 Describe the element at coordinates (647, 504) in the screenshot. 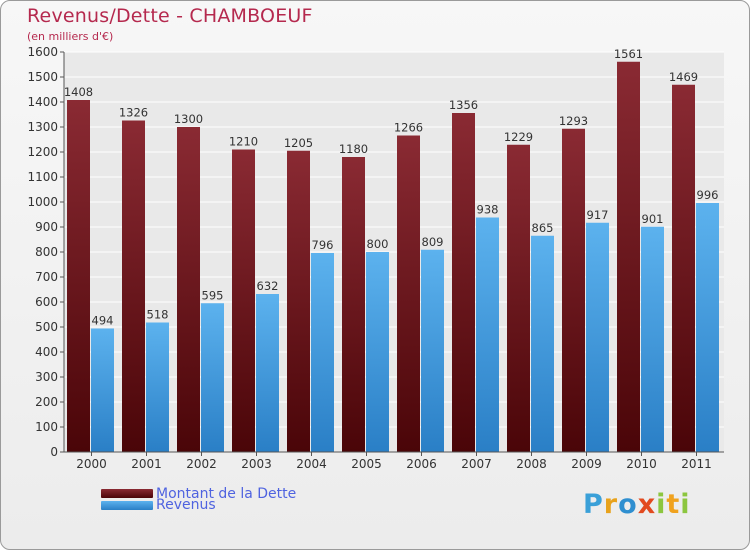

I see `logo-letter: x` at that location.